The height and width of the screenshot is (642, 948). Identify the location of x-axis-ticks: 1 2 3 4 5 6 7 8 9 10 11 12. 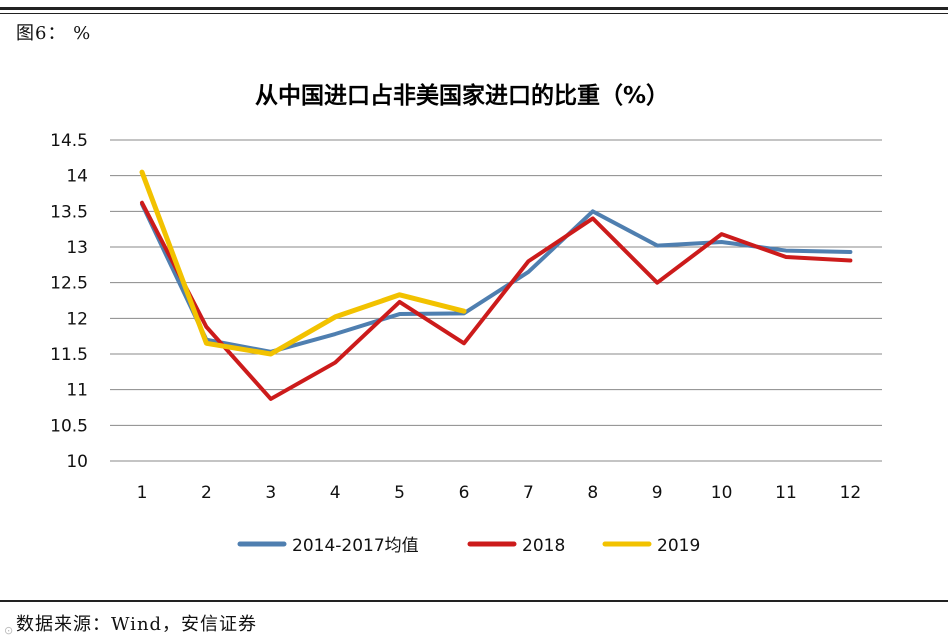
(499, 493).